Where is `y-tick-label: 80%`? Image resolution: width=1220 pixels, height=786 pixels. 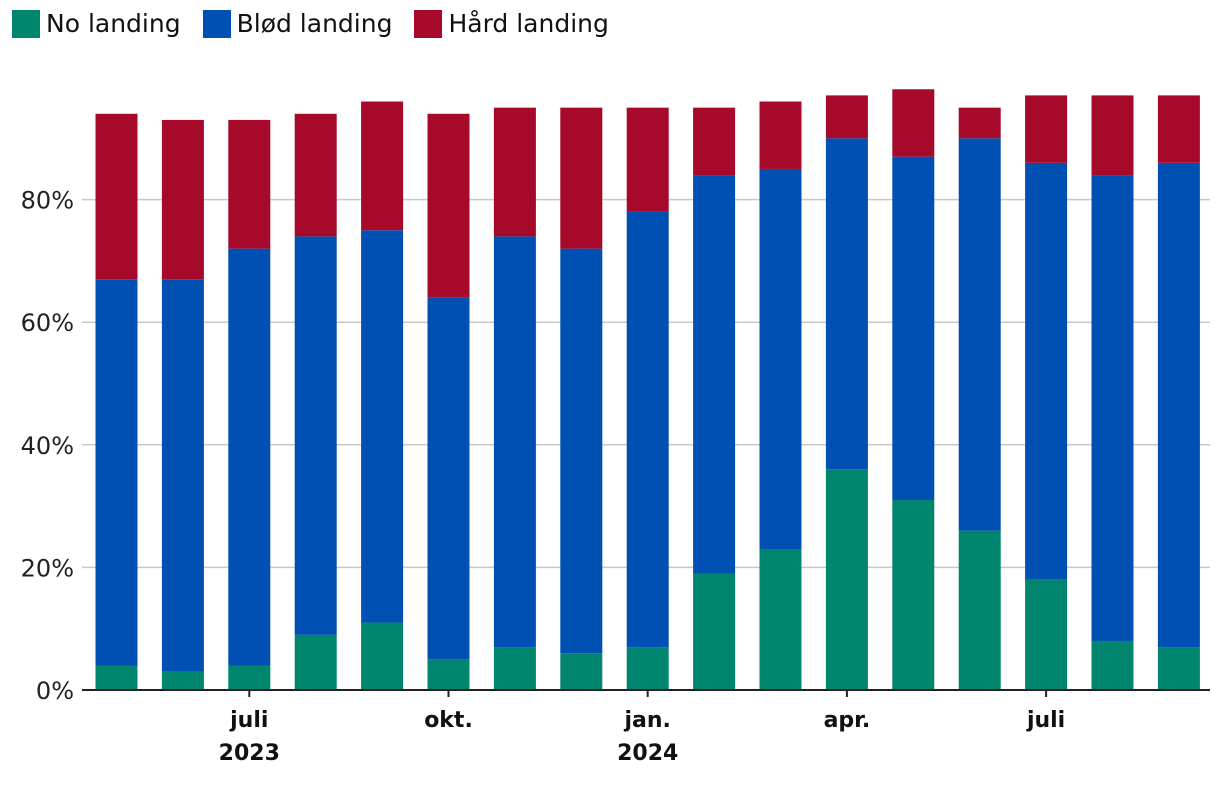 y-tick-label: 80% is located at coordinates (47, 201).